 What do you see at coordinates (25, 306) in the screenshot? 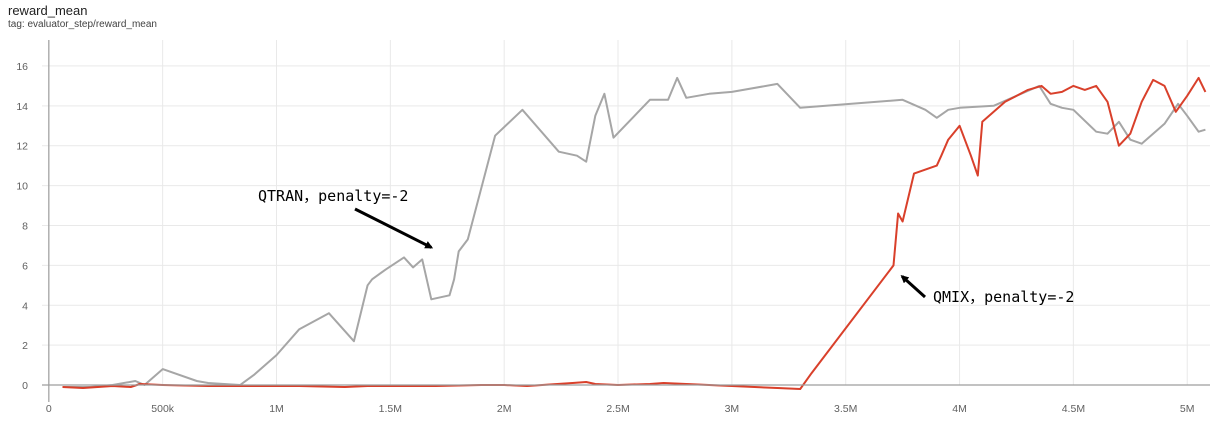
I see `y-tick-label: 4` at bounding box center [25, 306].